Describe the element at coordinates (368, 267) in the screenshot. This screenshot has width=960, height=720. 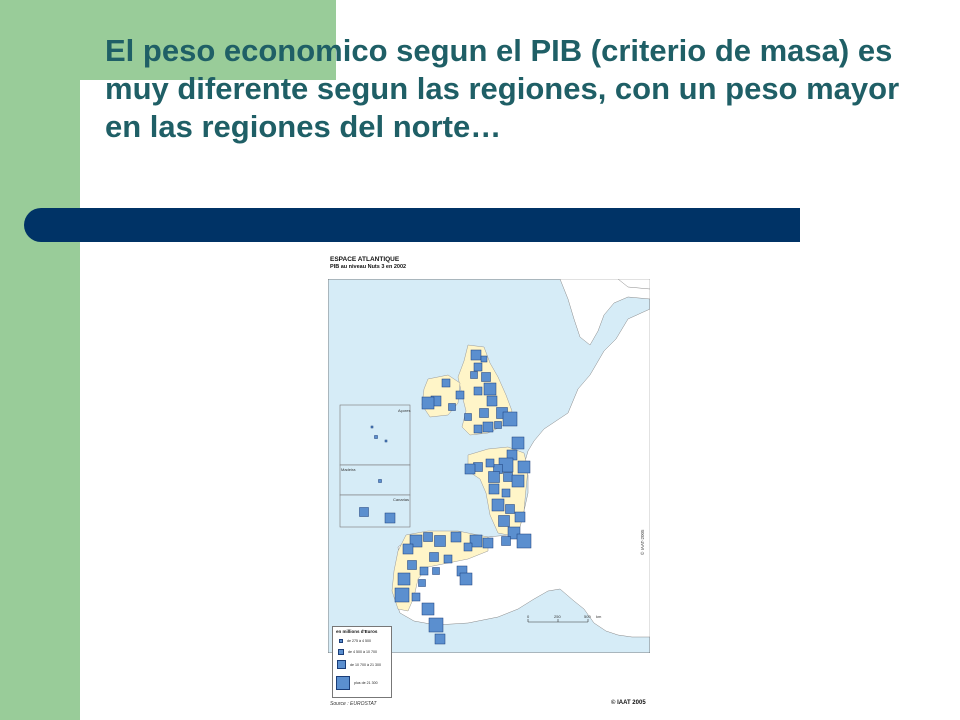
I see `map-subtitle: PIB au niveau Nuts 3 en 2002` at that location.